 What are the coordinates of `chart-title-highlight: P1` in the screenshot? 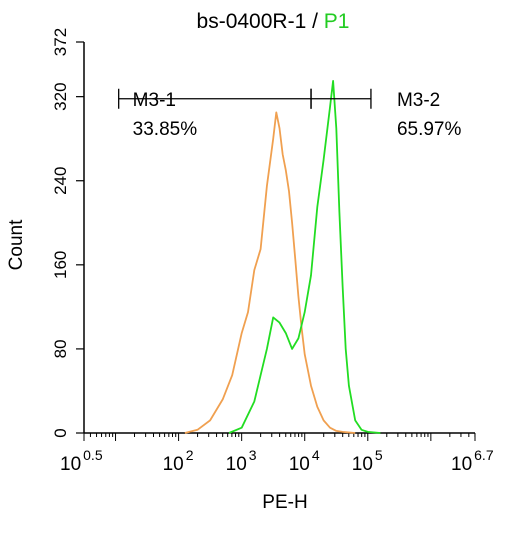 It's located at (337, 21).